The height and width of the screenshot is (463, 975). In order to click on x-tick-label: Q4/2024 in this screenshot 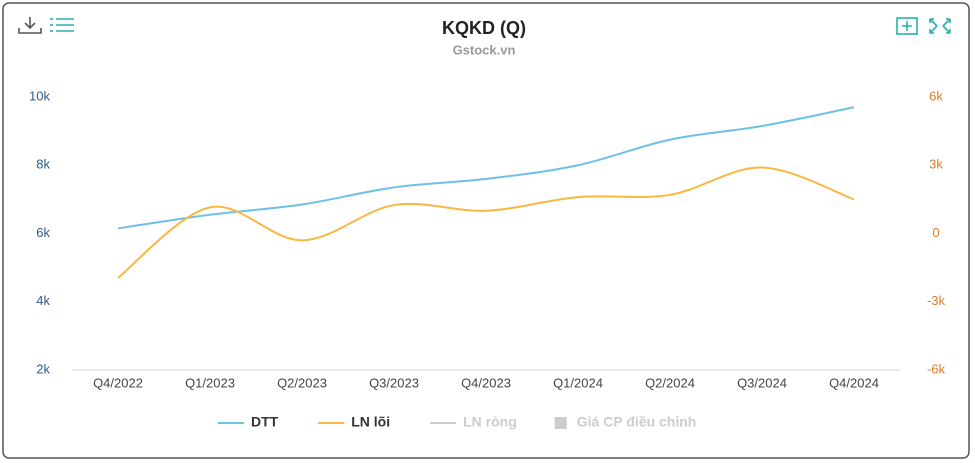, I will do `click(854, 382)`.